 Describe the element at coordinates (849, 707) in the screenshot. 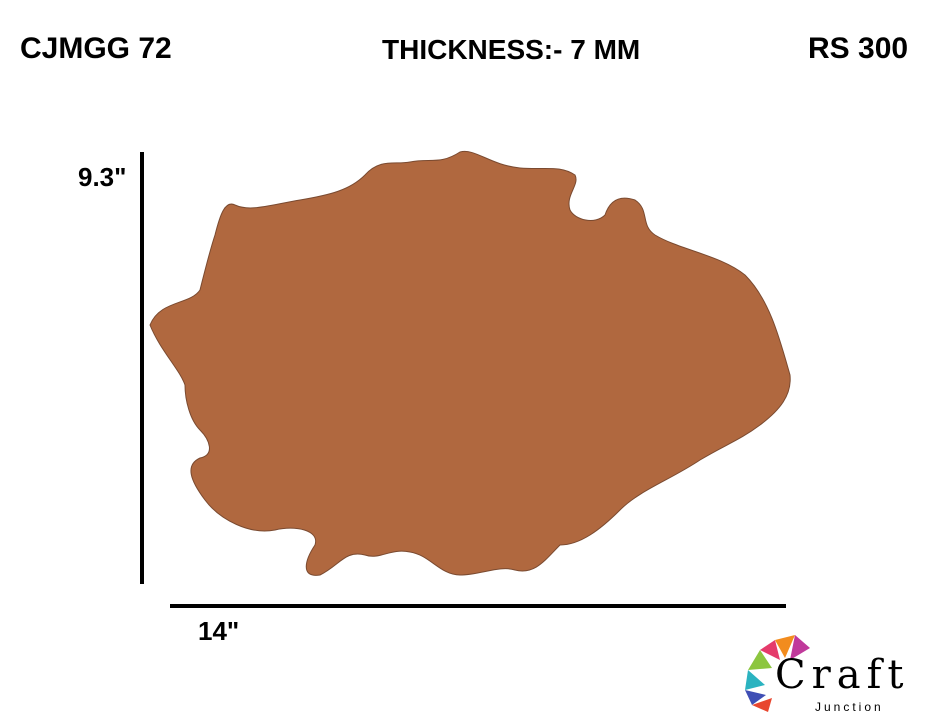

I see `logo-tagline: Junction` at that location.